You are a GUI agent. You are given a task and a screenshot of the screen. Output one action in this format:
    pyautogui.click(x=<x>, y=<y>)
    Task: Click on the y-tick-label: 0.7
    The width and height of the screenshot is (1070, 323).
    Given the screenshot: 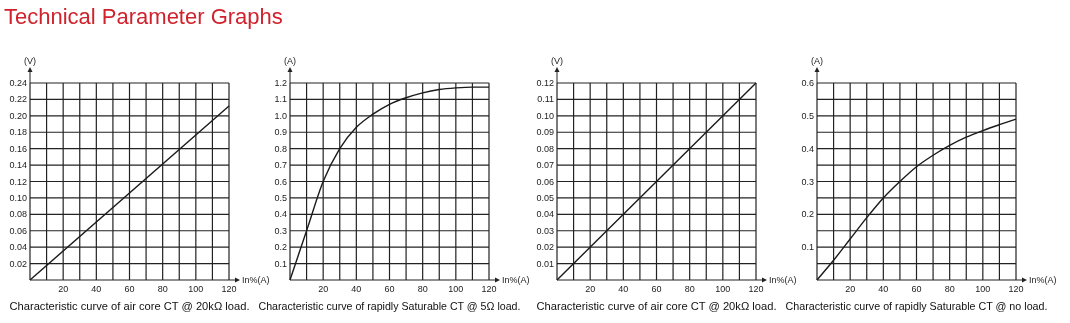 What is the action you would take?
    pyautogui.click(x=280, y=165)
    